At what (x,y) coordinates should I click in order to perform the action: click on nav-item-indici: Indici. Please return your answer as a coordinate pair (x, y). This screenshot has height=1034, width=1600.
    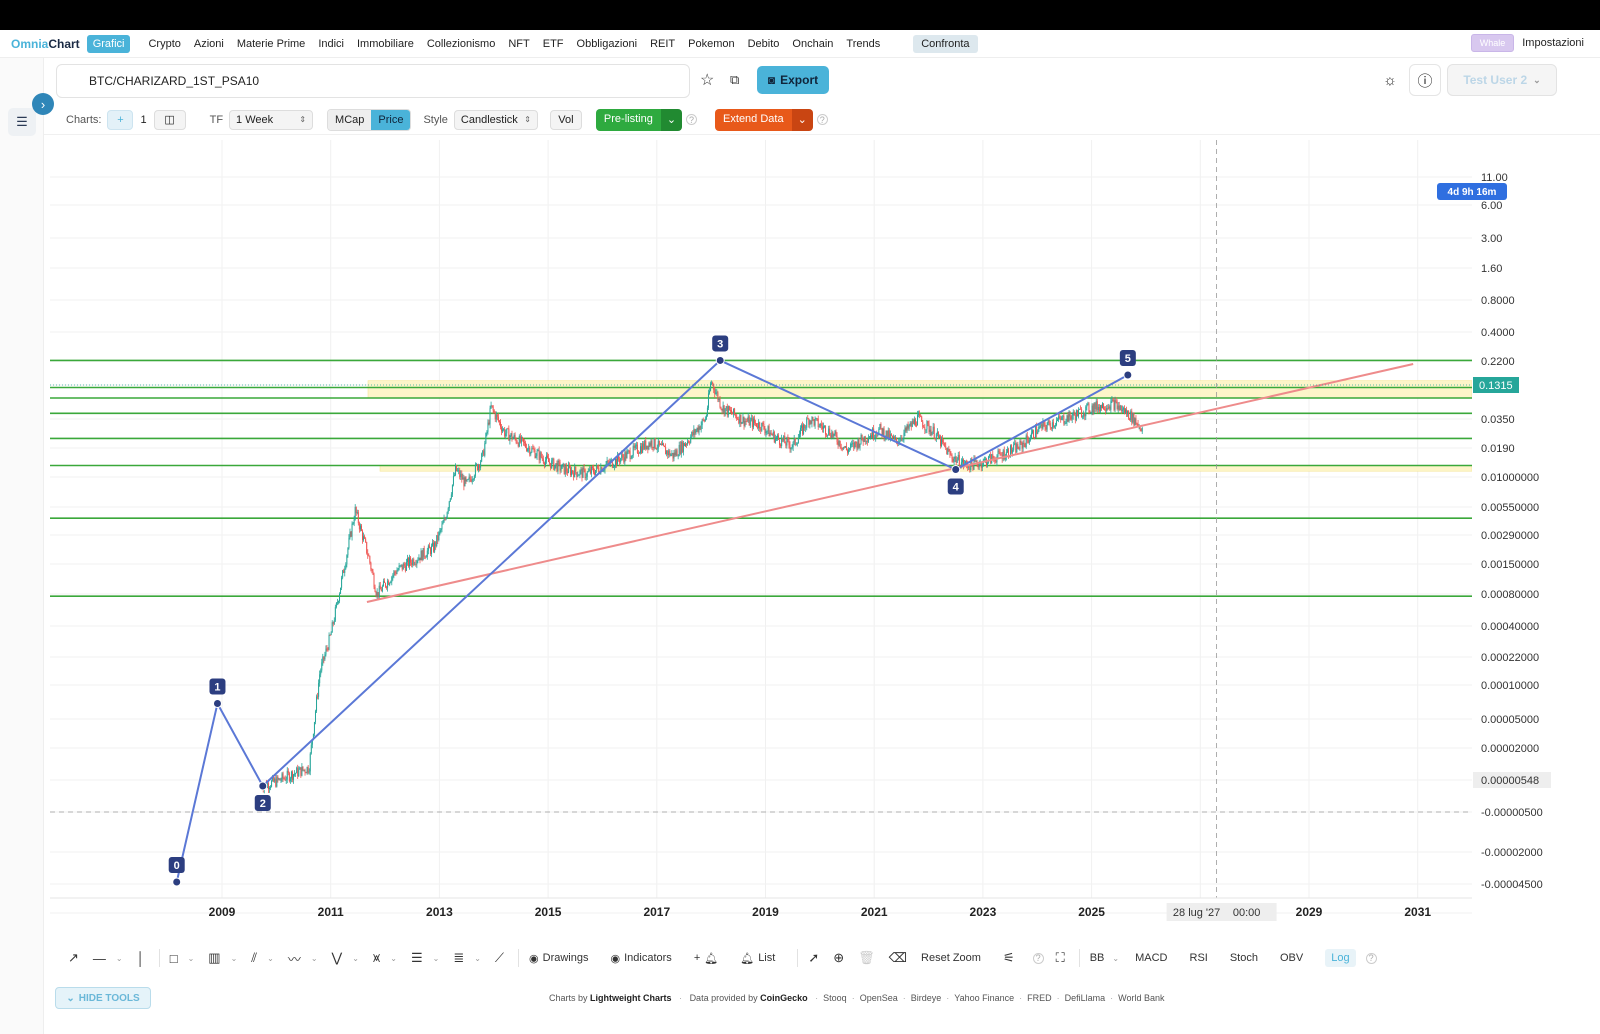
    Looking at the image, I should click on (331, 43).